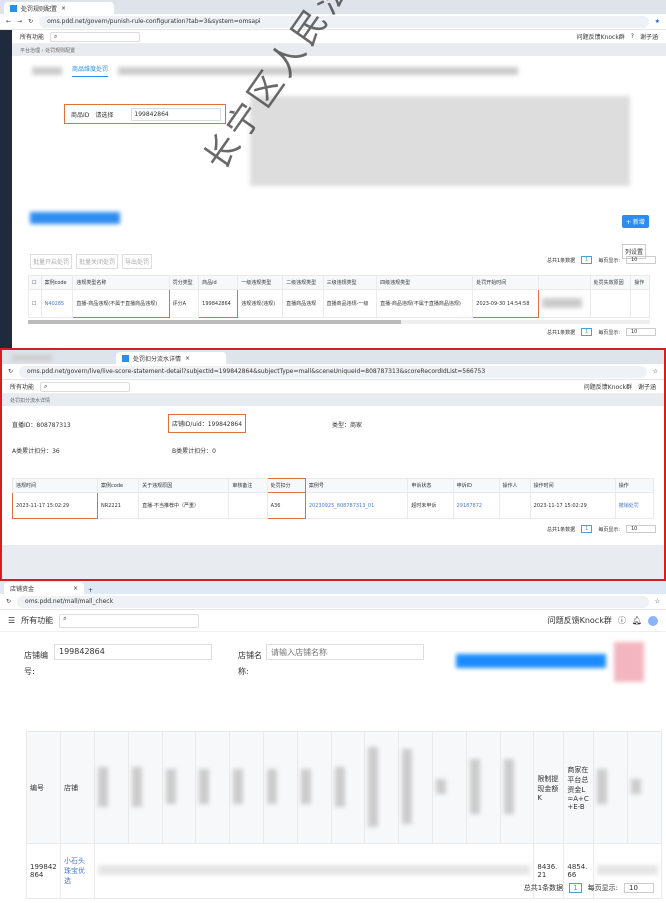  I want to click on forward-icon: →, so click(20, 21).